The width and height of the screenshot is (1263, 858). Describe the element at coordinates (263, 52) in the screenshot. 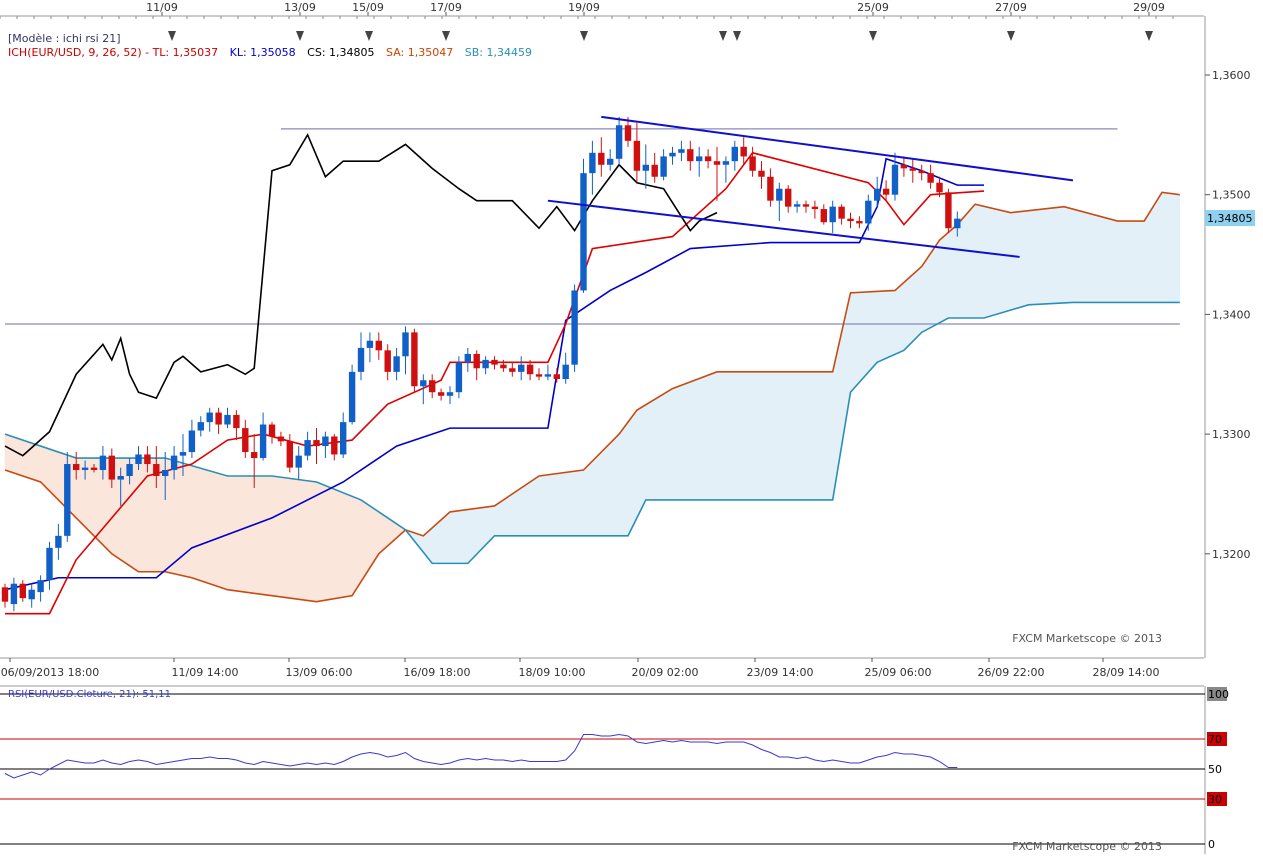

I see `legend-kijun: KL: 1,35058` at that location.